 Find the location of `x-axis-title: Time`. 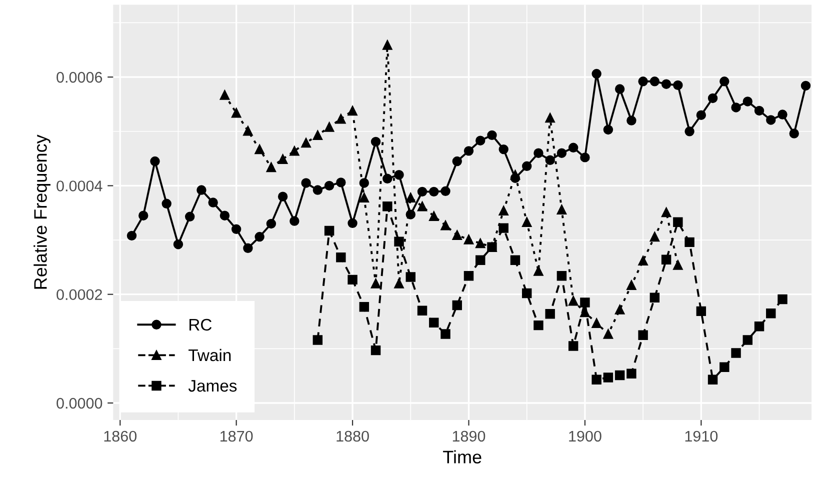

x-axis-title: Time is located at coordinates (462, 457).